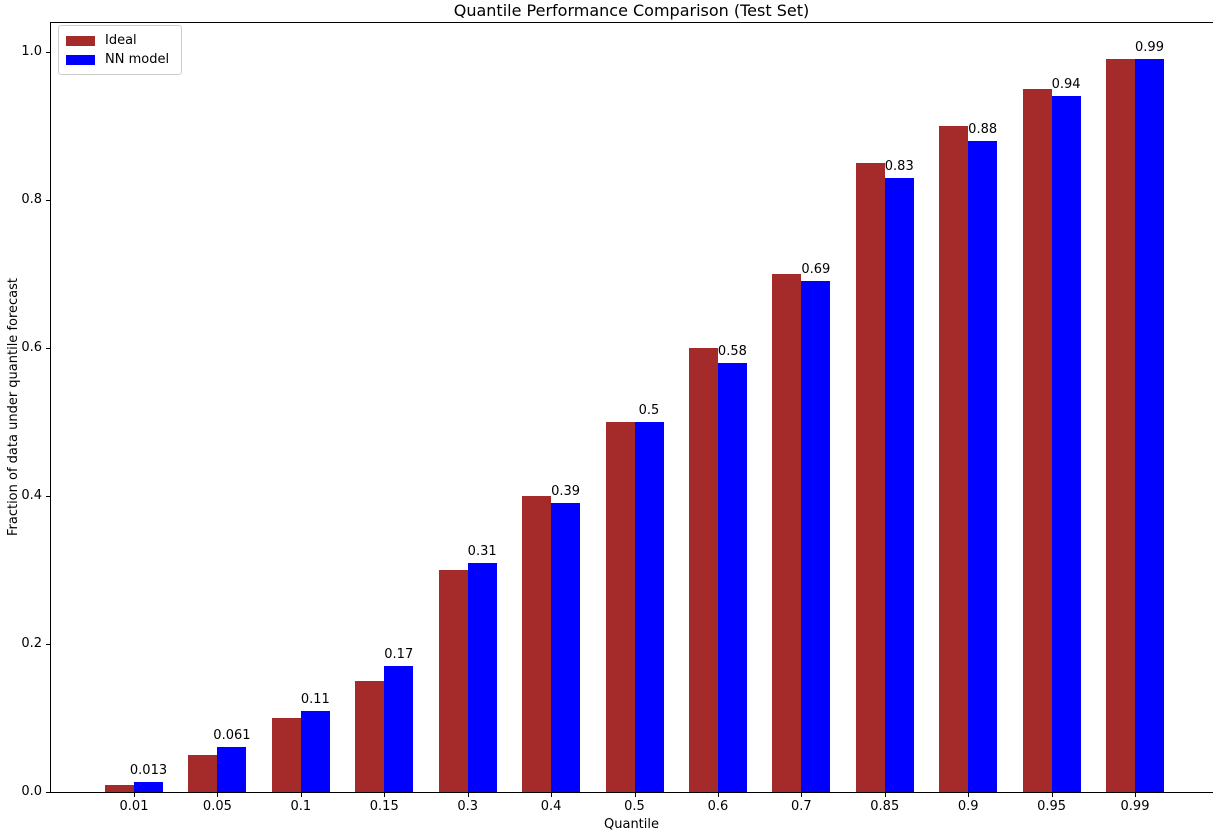  What do you see at coordinates (1135, 806) in the screenshot?
I see `x-tick-label: 0.99` at bounding box center [1135, 806].